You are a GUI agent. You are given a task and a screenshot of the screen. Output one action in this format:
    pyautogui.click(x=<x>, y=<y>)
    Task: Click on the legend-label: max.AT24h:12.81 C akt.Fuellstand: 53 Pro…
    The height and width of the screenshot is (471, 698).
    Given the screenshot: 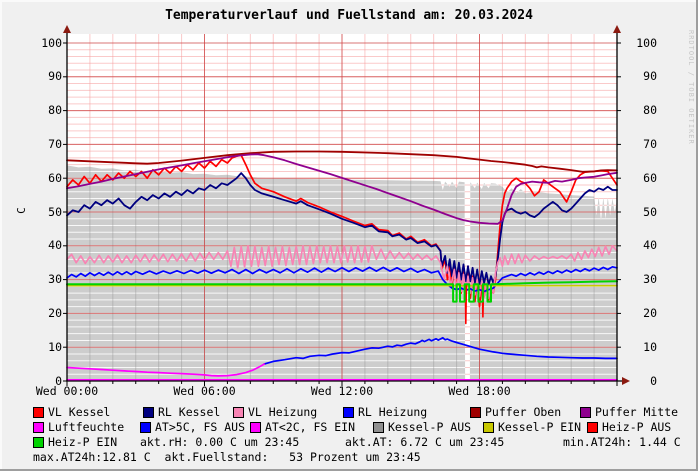 What is the action you would take?
    pyautogui.click(x=227, y=457)
    